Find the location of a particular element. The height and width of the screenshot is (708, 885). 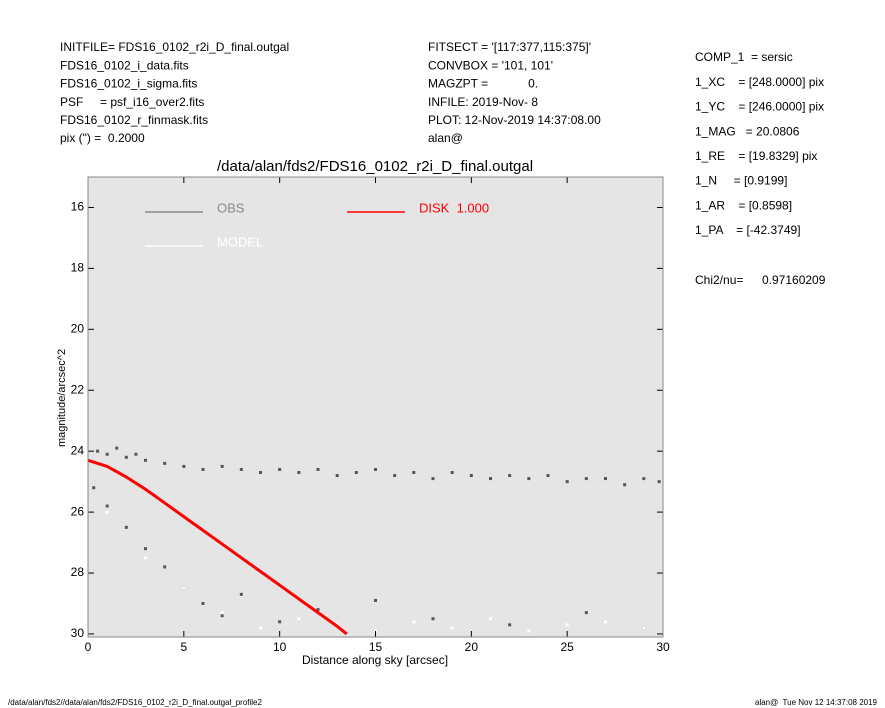

x-tick-label: 30 is located at coordinates (663, 647).